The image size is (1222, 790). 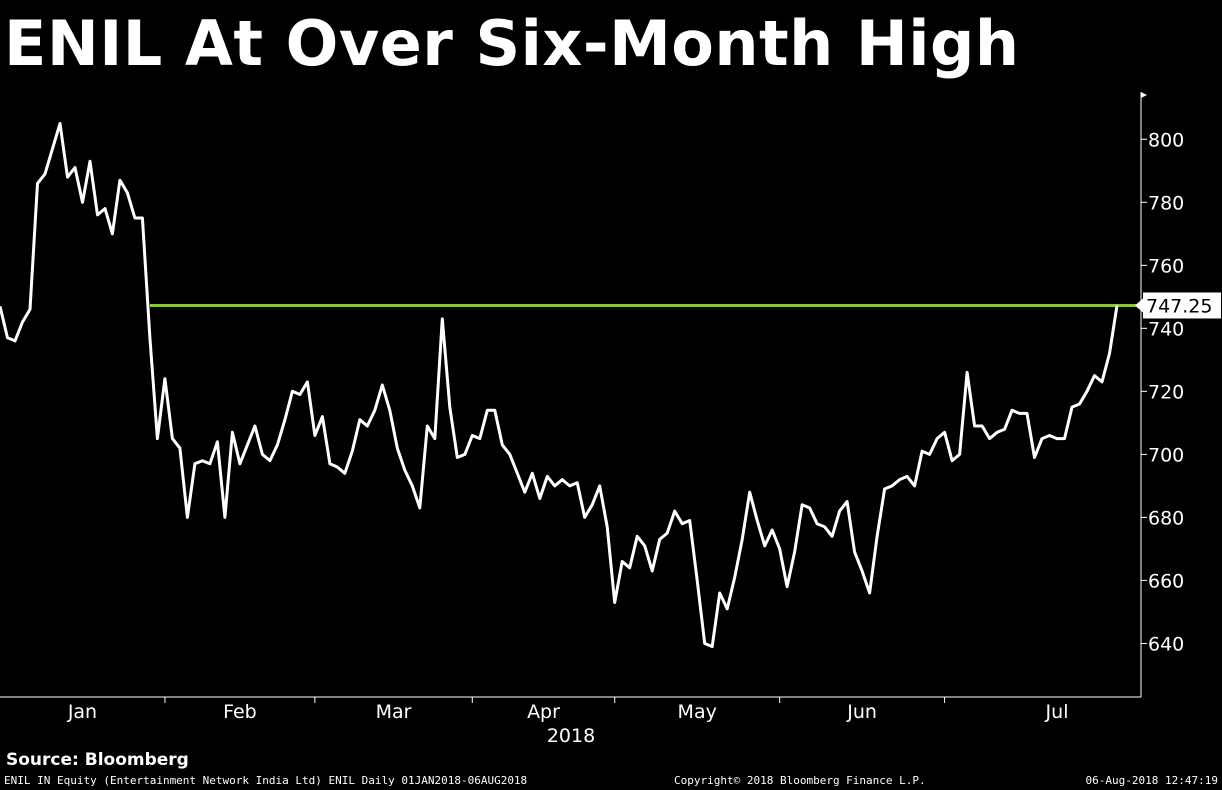 I want to click on y-tick-label: 640, so click(x=1166, y=644).